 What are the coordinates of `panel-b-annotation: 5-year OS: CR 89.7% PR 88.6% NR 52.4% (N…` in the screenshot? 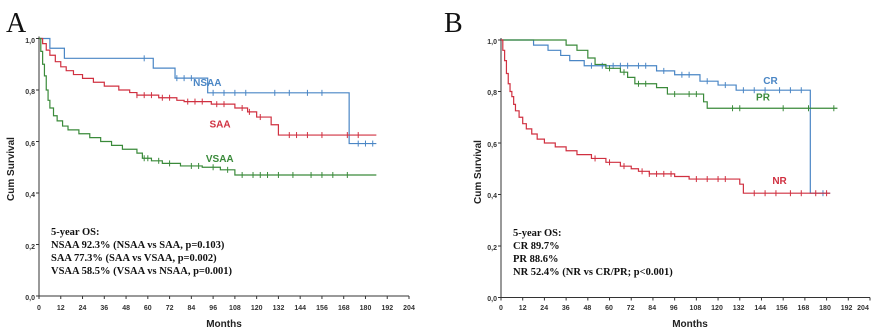 It's located at (593, 253).